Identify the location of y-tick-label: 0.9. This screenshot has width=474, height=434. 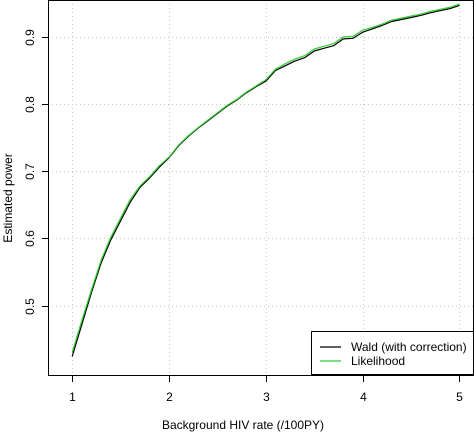
(30, 37).